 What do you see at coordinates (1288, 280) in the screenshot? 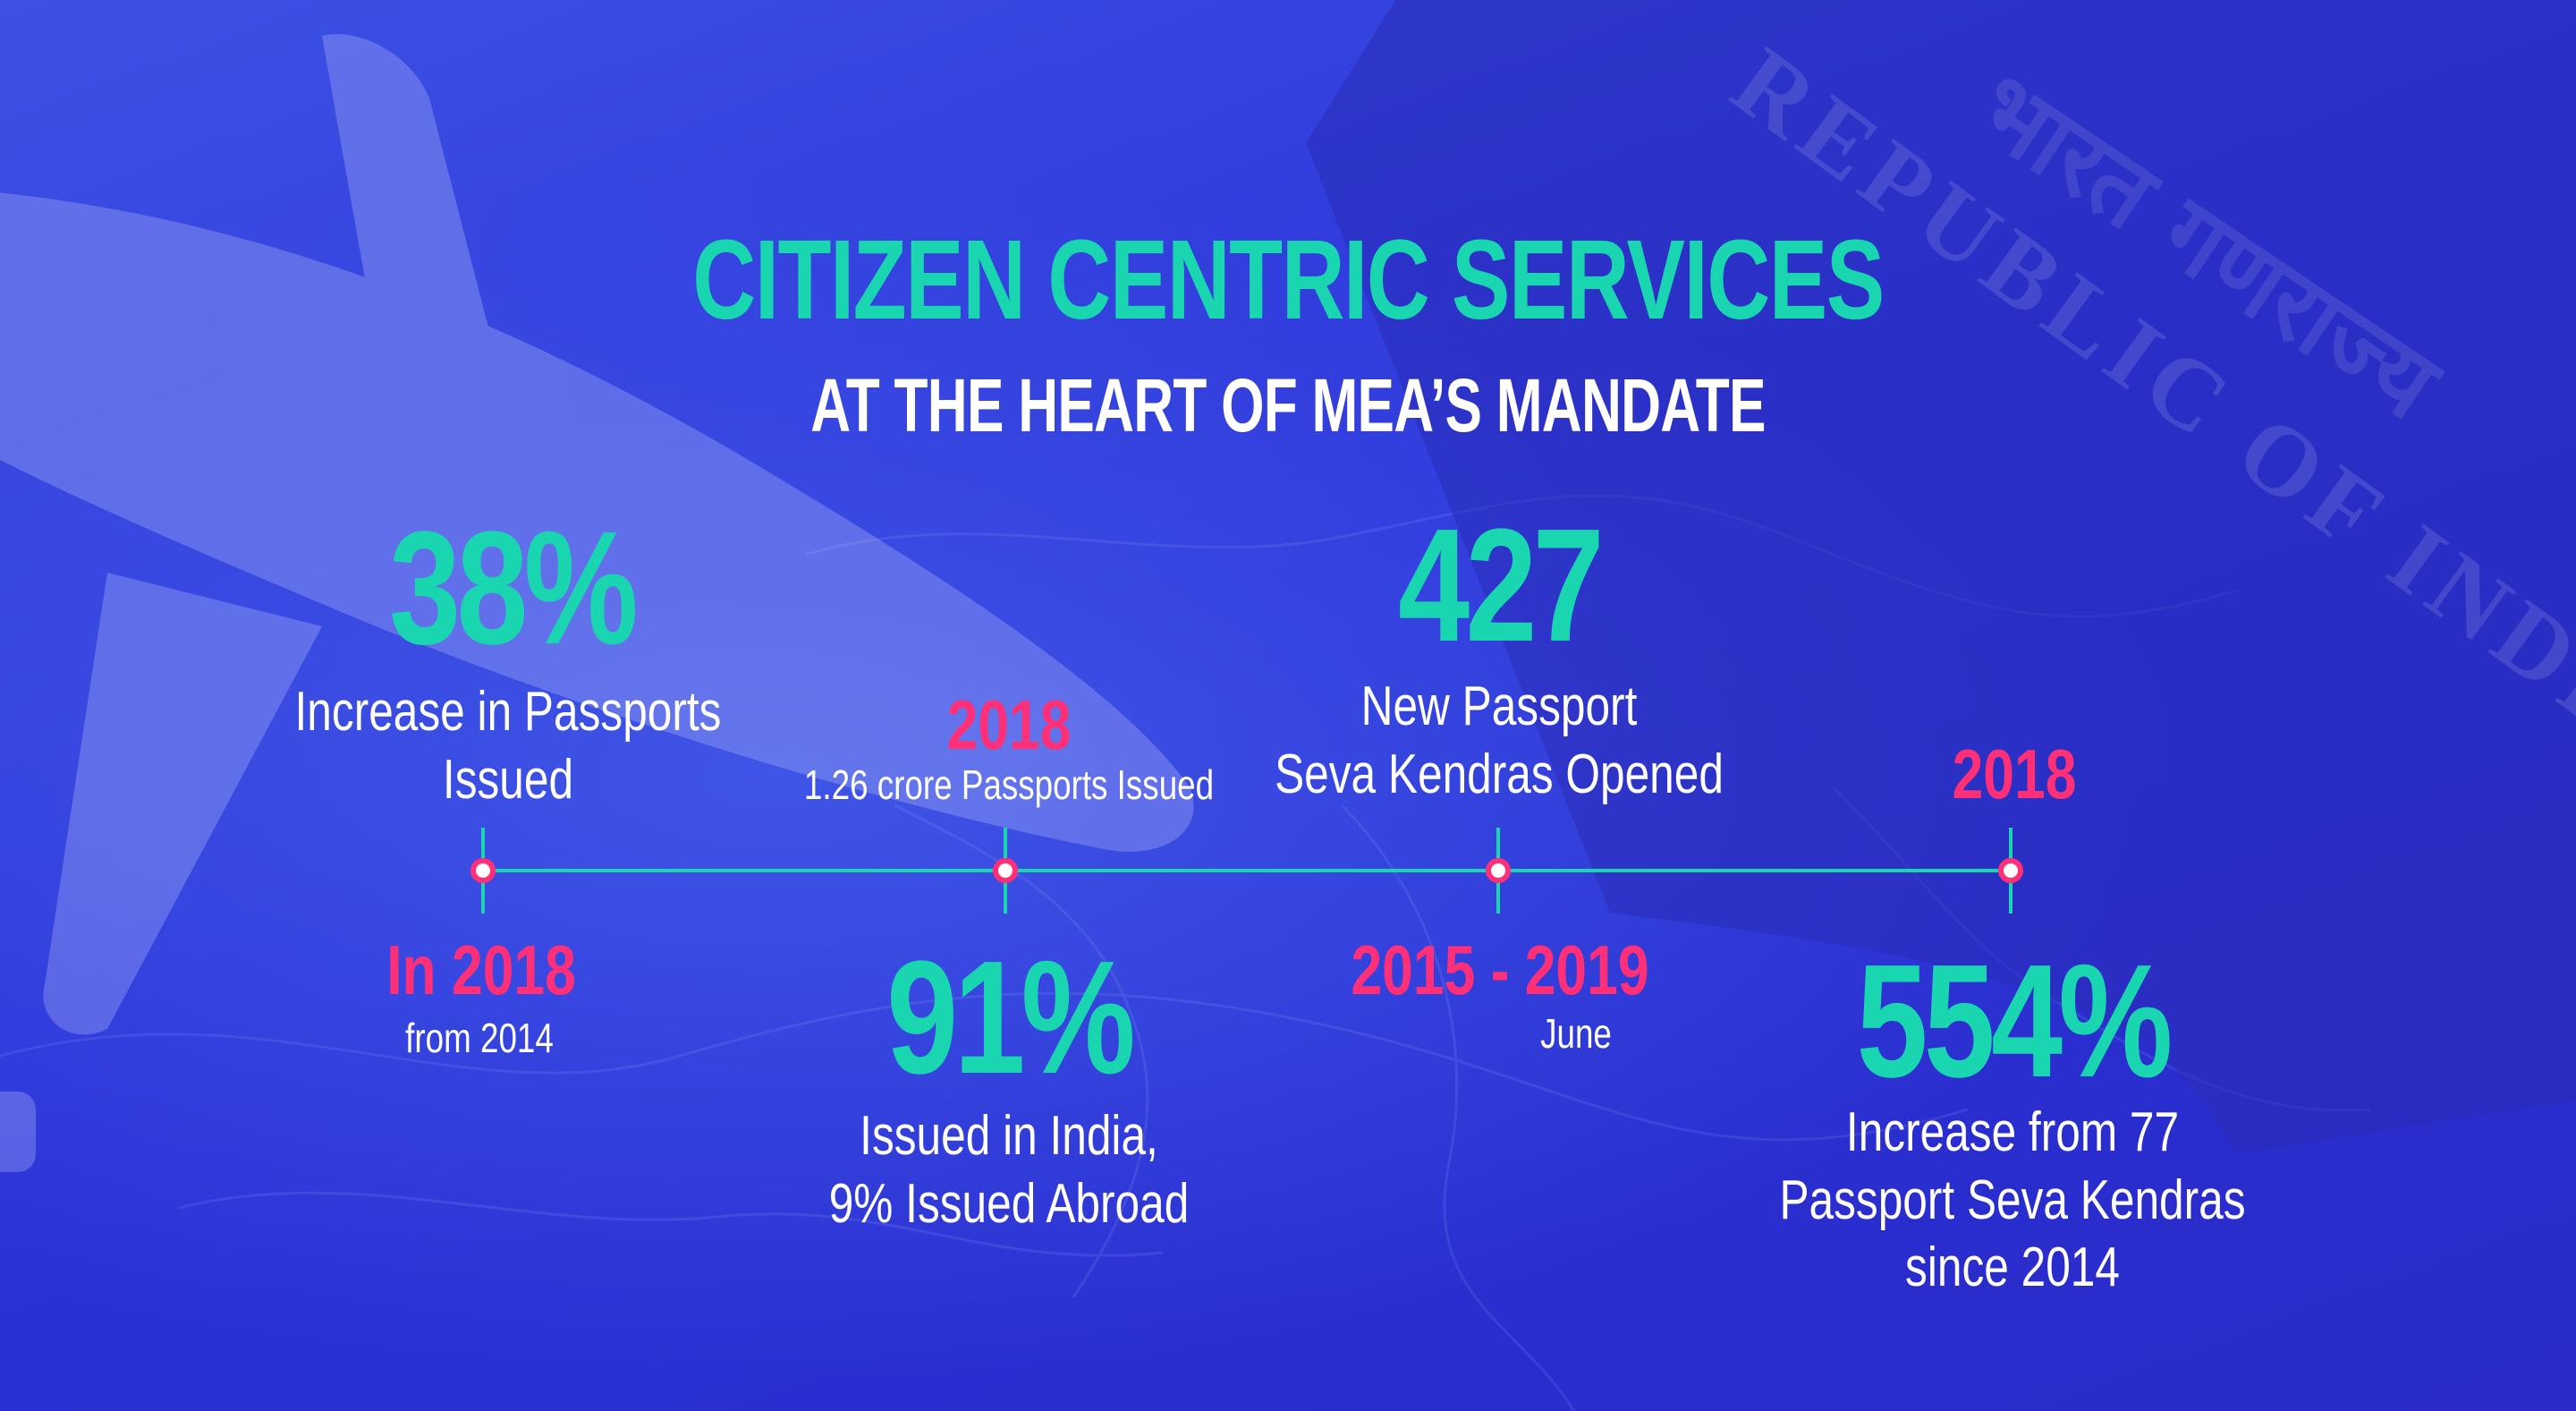
I see `page-title: CITIZEN CENTRIC SERVICES` at bounding box center [1288, 280].